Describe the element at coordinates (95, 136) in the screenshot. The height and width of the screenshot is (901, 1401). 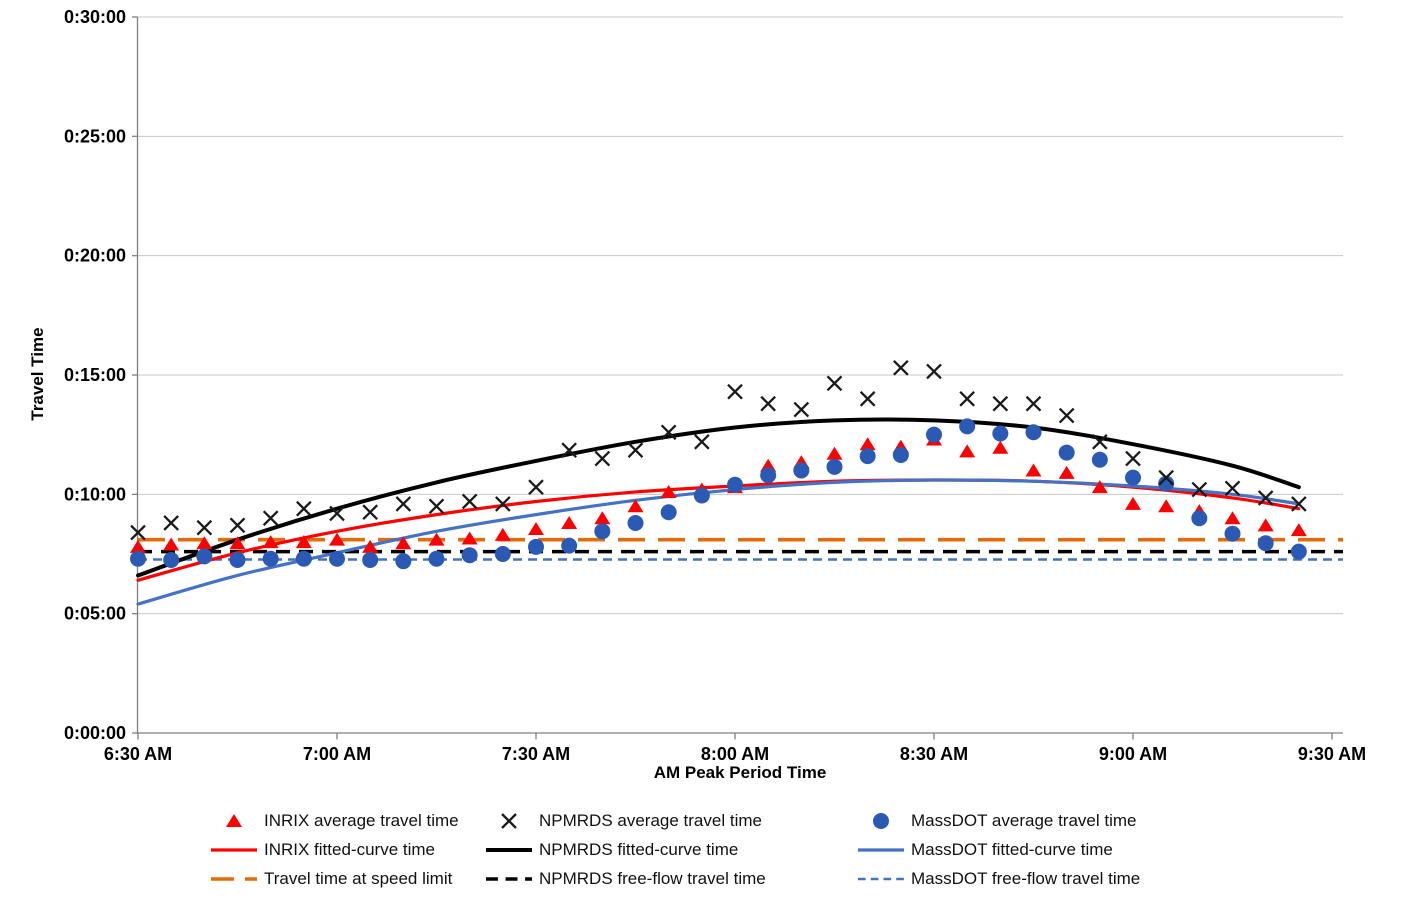
I see `y-tick-label: 0:25:00` at that location.